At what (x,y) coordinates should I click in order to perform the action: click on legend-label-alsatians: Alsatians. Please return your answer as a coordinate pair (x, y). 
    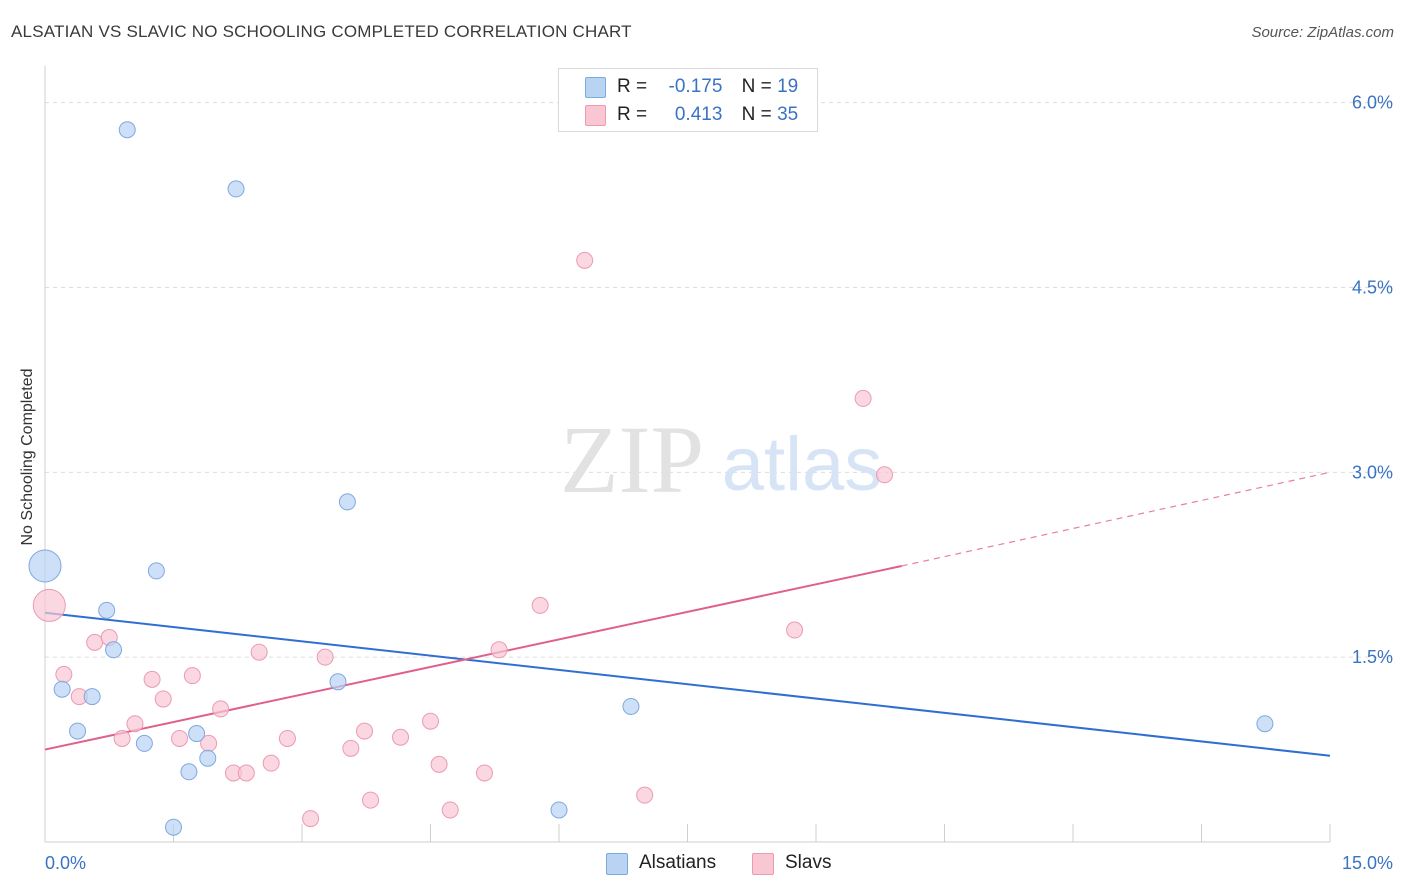
    Looking at the image, I should click on (678, 862).